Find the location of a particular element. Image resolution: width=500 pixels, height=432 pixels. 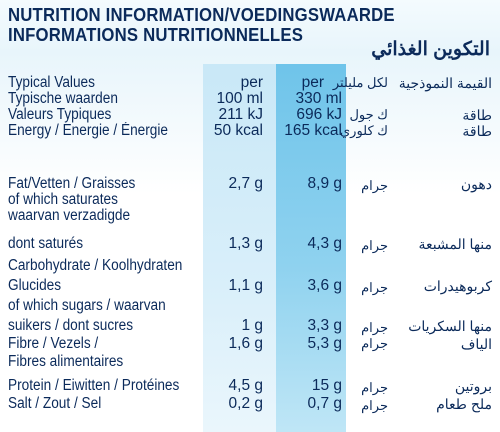

fibre-label-2: Fibres alimentaires is located at coordinates (66, 361).